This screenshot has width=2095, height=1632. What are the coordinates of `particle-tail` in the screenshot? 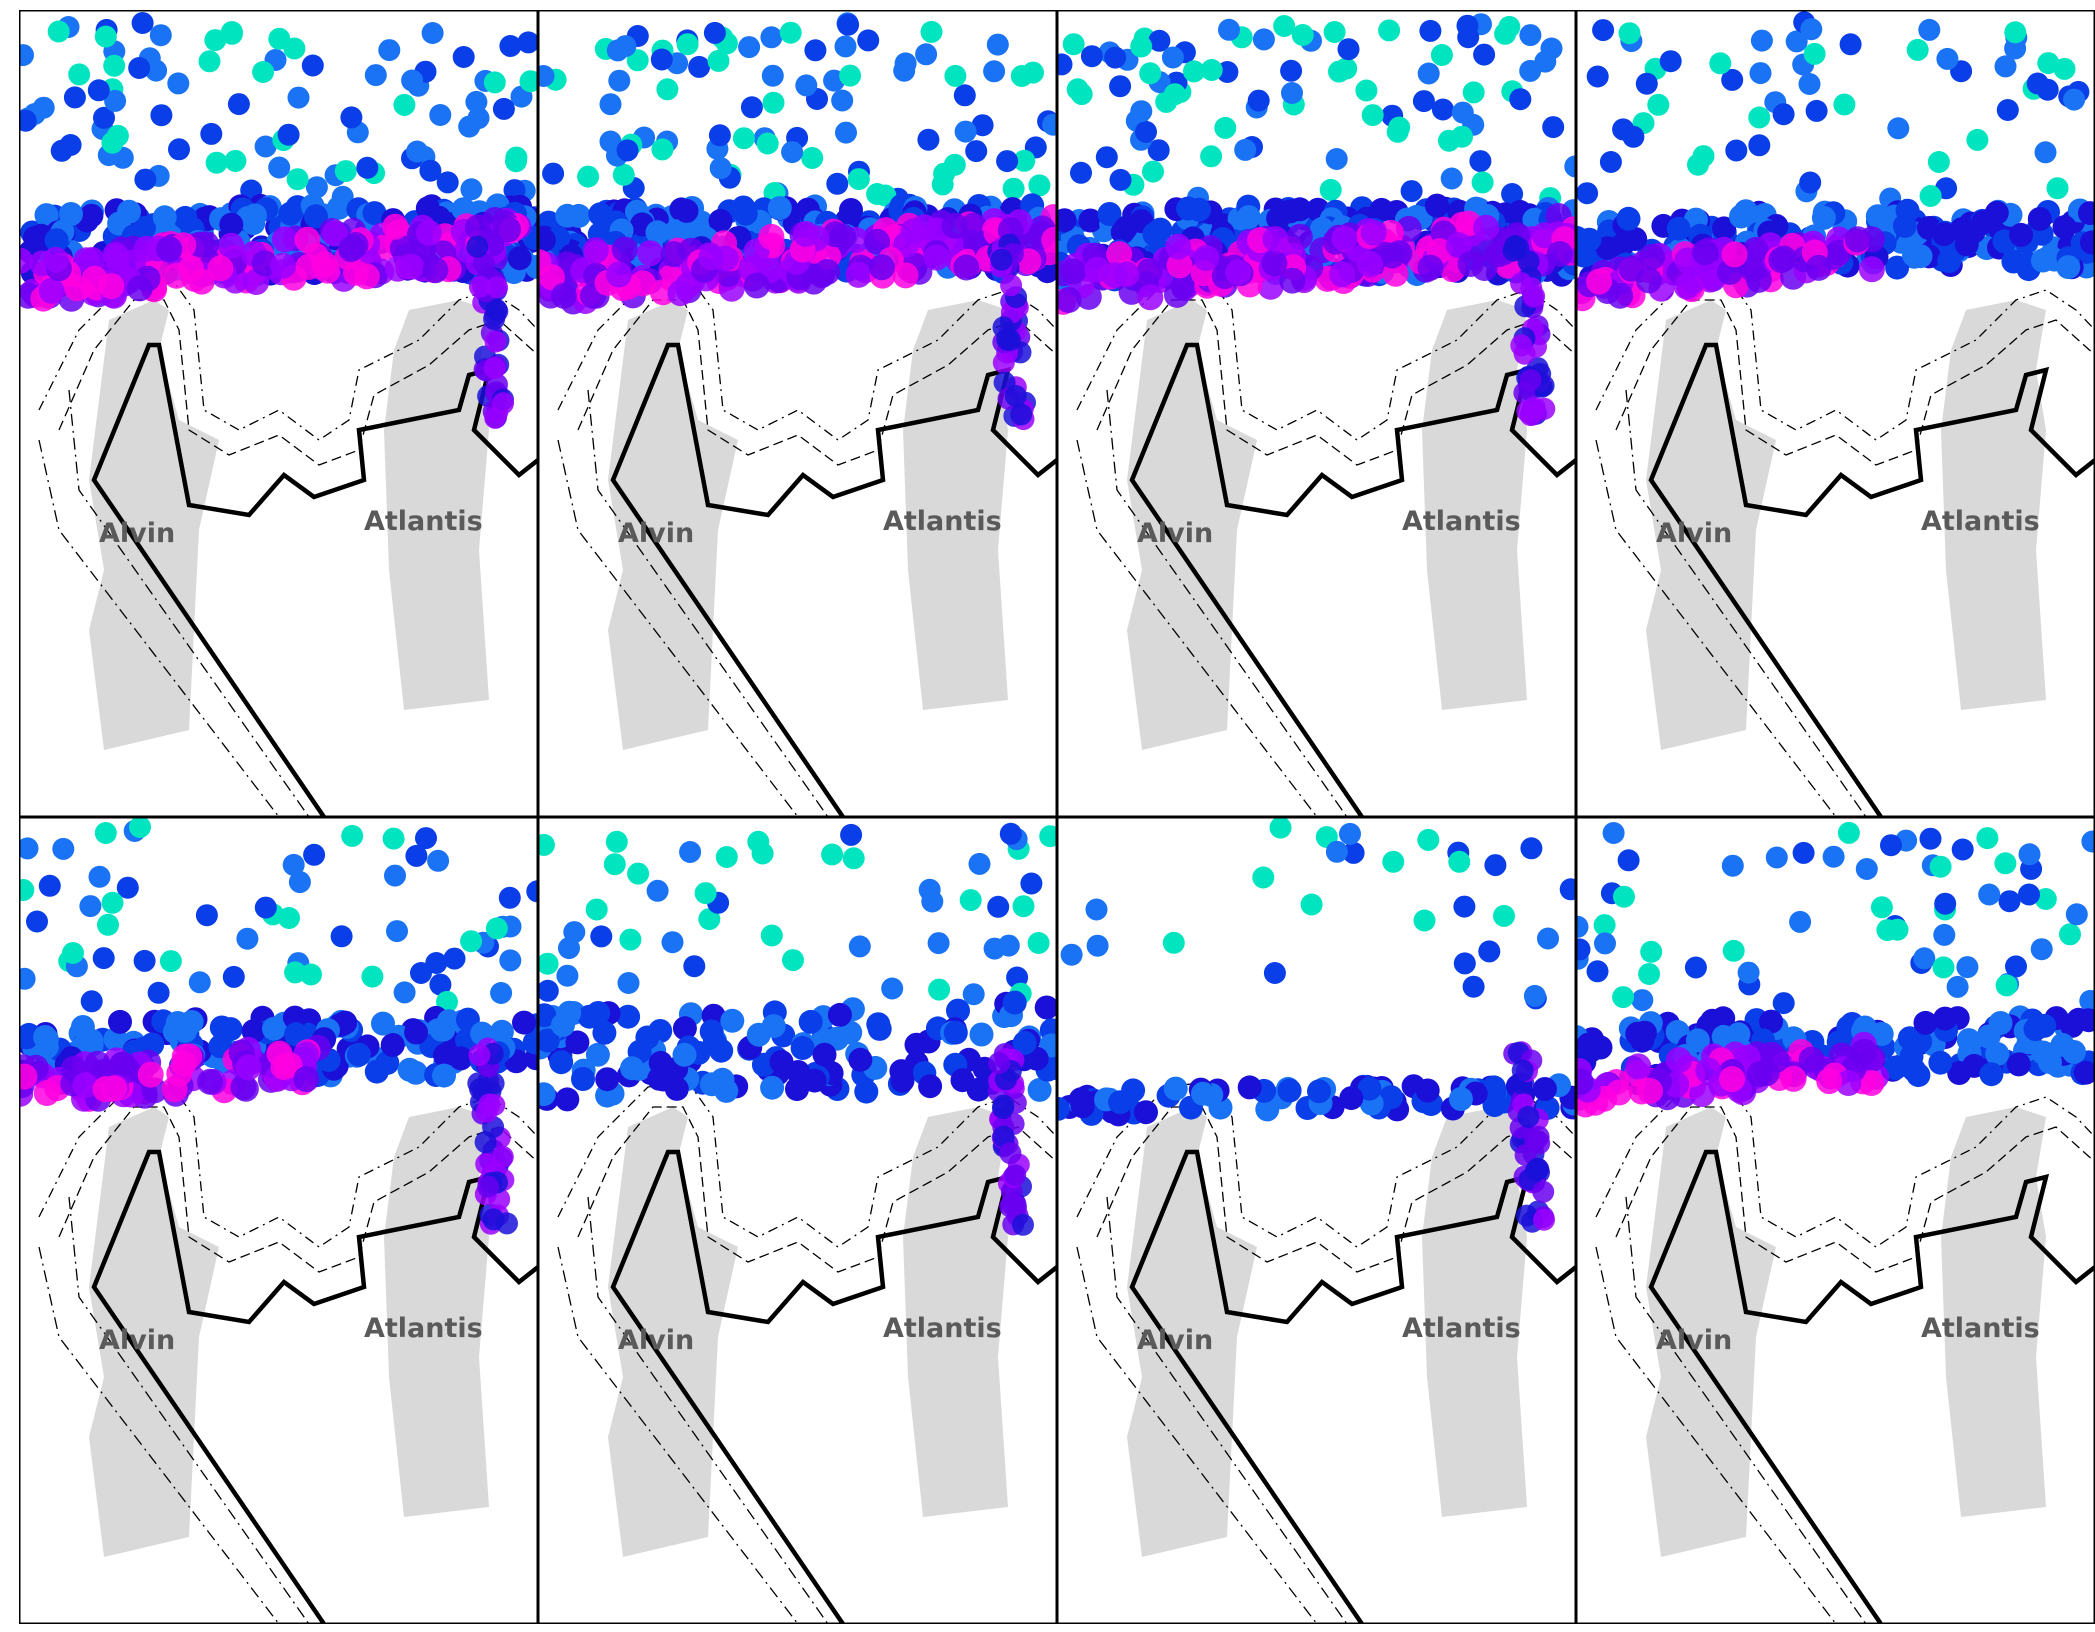 It's located at (1010, 1139).